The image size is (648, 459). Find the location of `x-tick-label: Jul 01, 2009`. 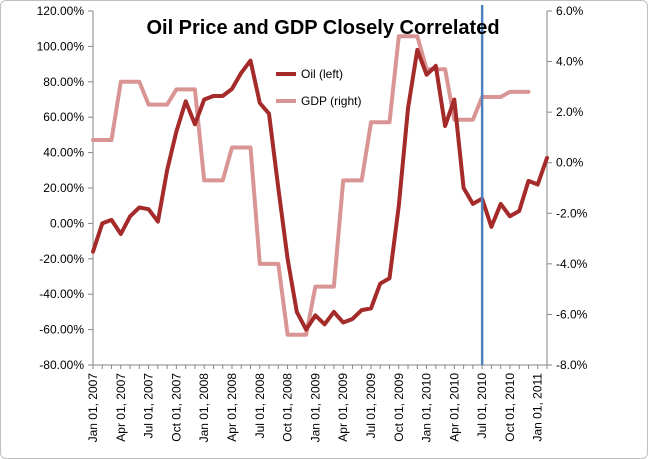

x-tick-label: Jul 01, 2009 is located at coordinates (371, 406).